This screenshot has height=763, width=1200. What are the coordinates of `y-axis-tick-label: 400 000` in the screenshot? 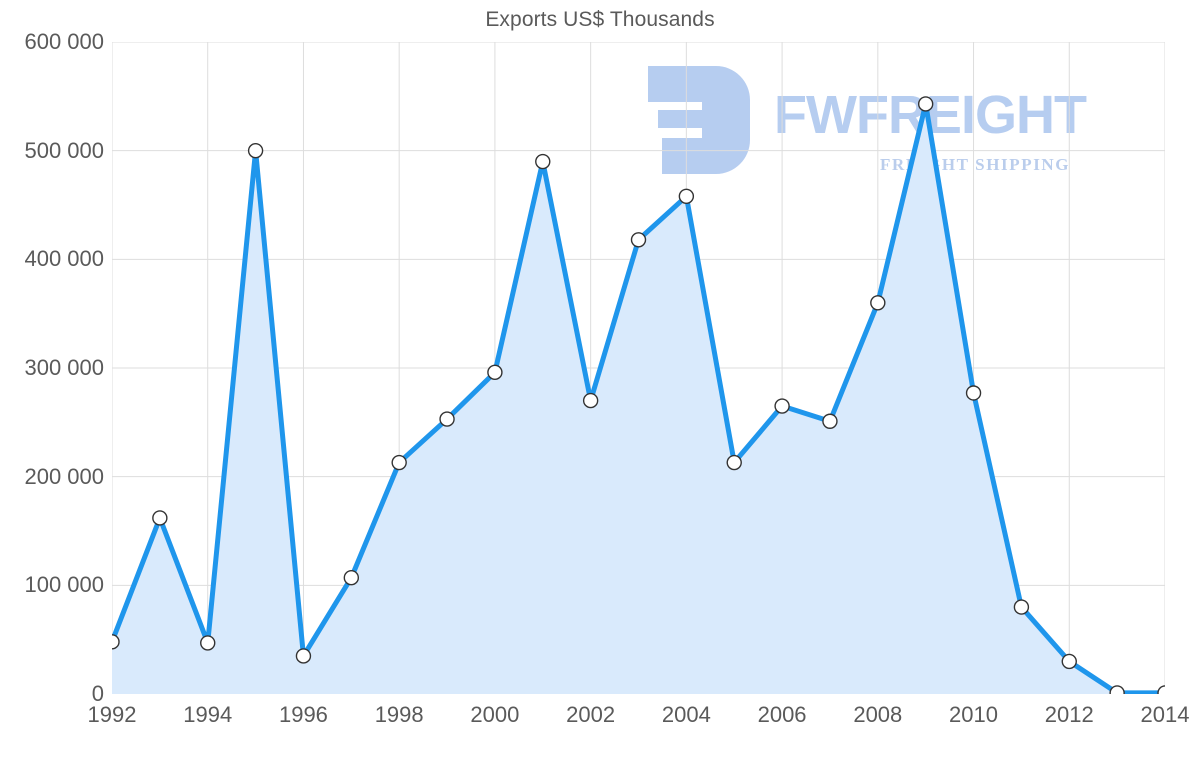 It's located at (64, 259).